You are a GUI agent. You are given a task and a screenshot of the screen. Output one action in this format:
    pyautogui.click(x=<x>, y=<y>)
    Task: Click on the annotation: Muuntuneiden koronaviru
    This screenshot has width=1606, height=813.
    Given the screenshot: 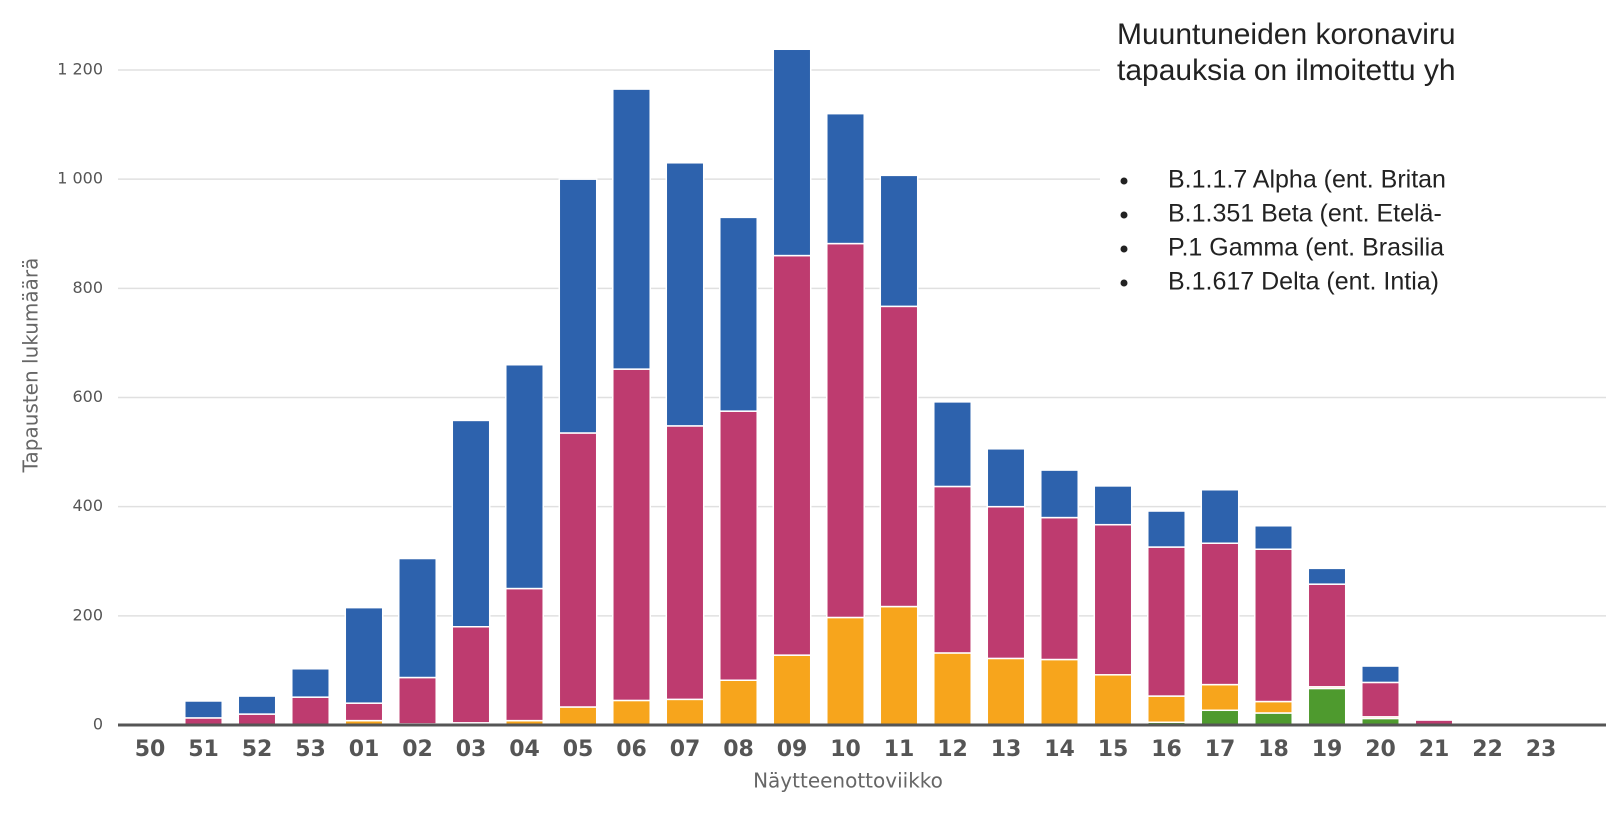 What is the action you would take?
    pyautogui.click(x=1286, y=34)
    